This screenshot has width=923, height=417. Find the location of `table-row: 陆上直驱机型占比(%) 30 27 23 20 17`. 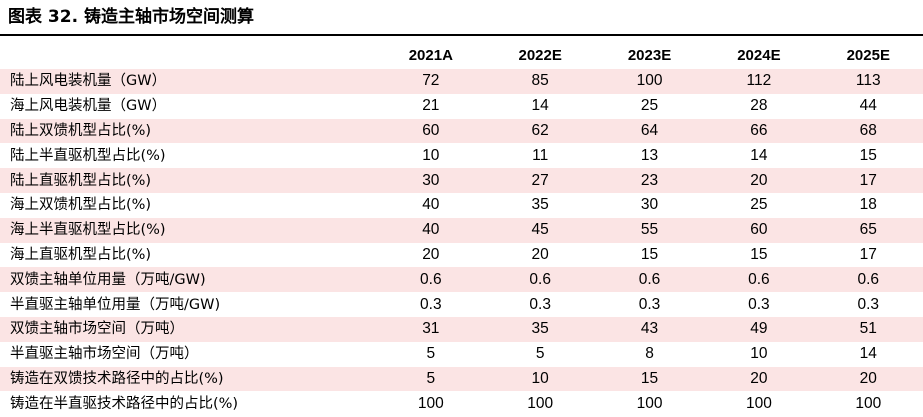

table-row: 陆上直驱机型占比(%) 30 27 23 20 17 is located at coordinates (461, 180).